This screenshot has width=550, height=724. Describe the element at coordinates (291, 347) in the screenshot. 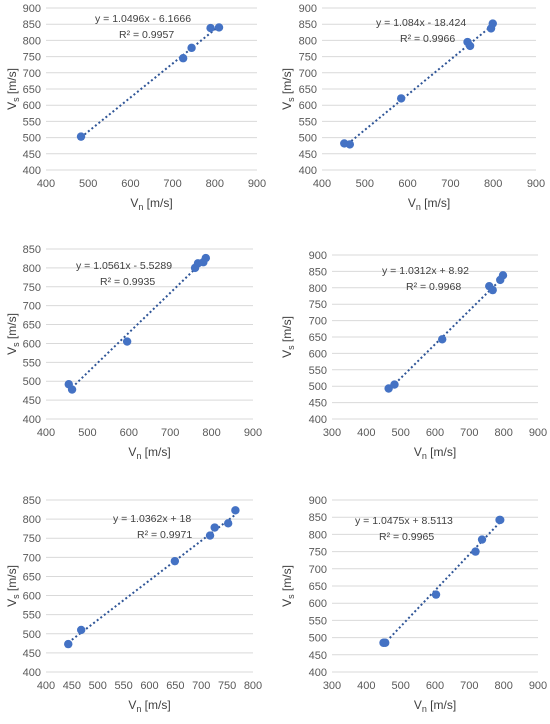

I see `y-axis-label-sub: s` at that location.